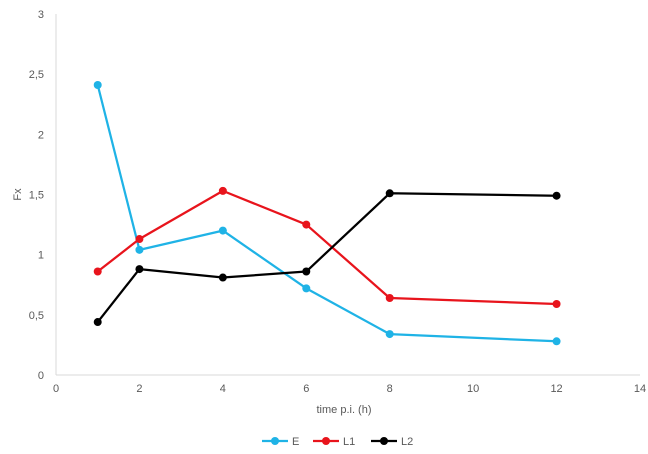 Image resolution: width=648 pixels, height=454 pixels. Describe the element at coordinates (18, 194) in the screenshot. I see `y-axis-title: Fx` at that location.